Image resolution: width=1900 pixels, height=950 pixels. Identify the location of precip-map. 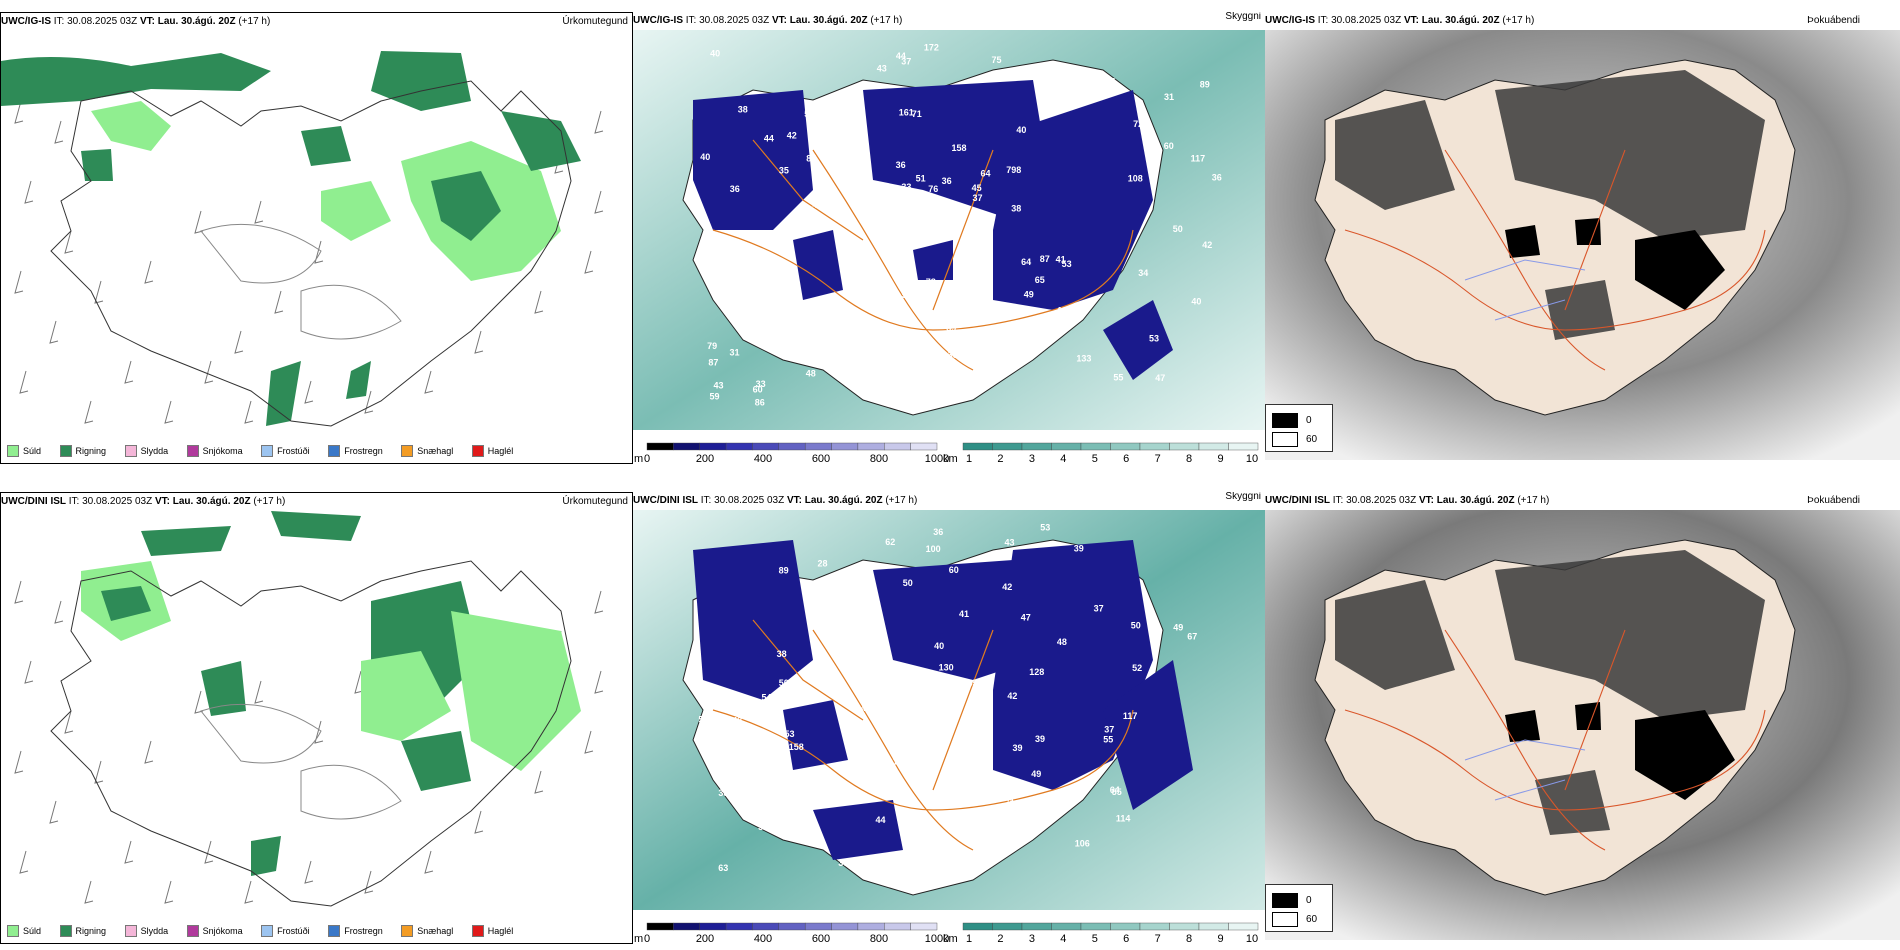
(316, 716).